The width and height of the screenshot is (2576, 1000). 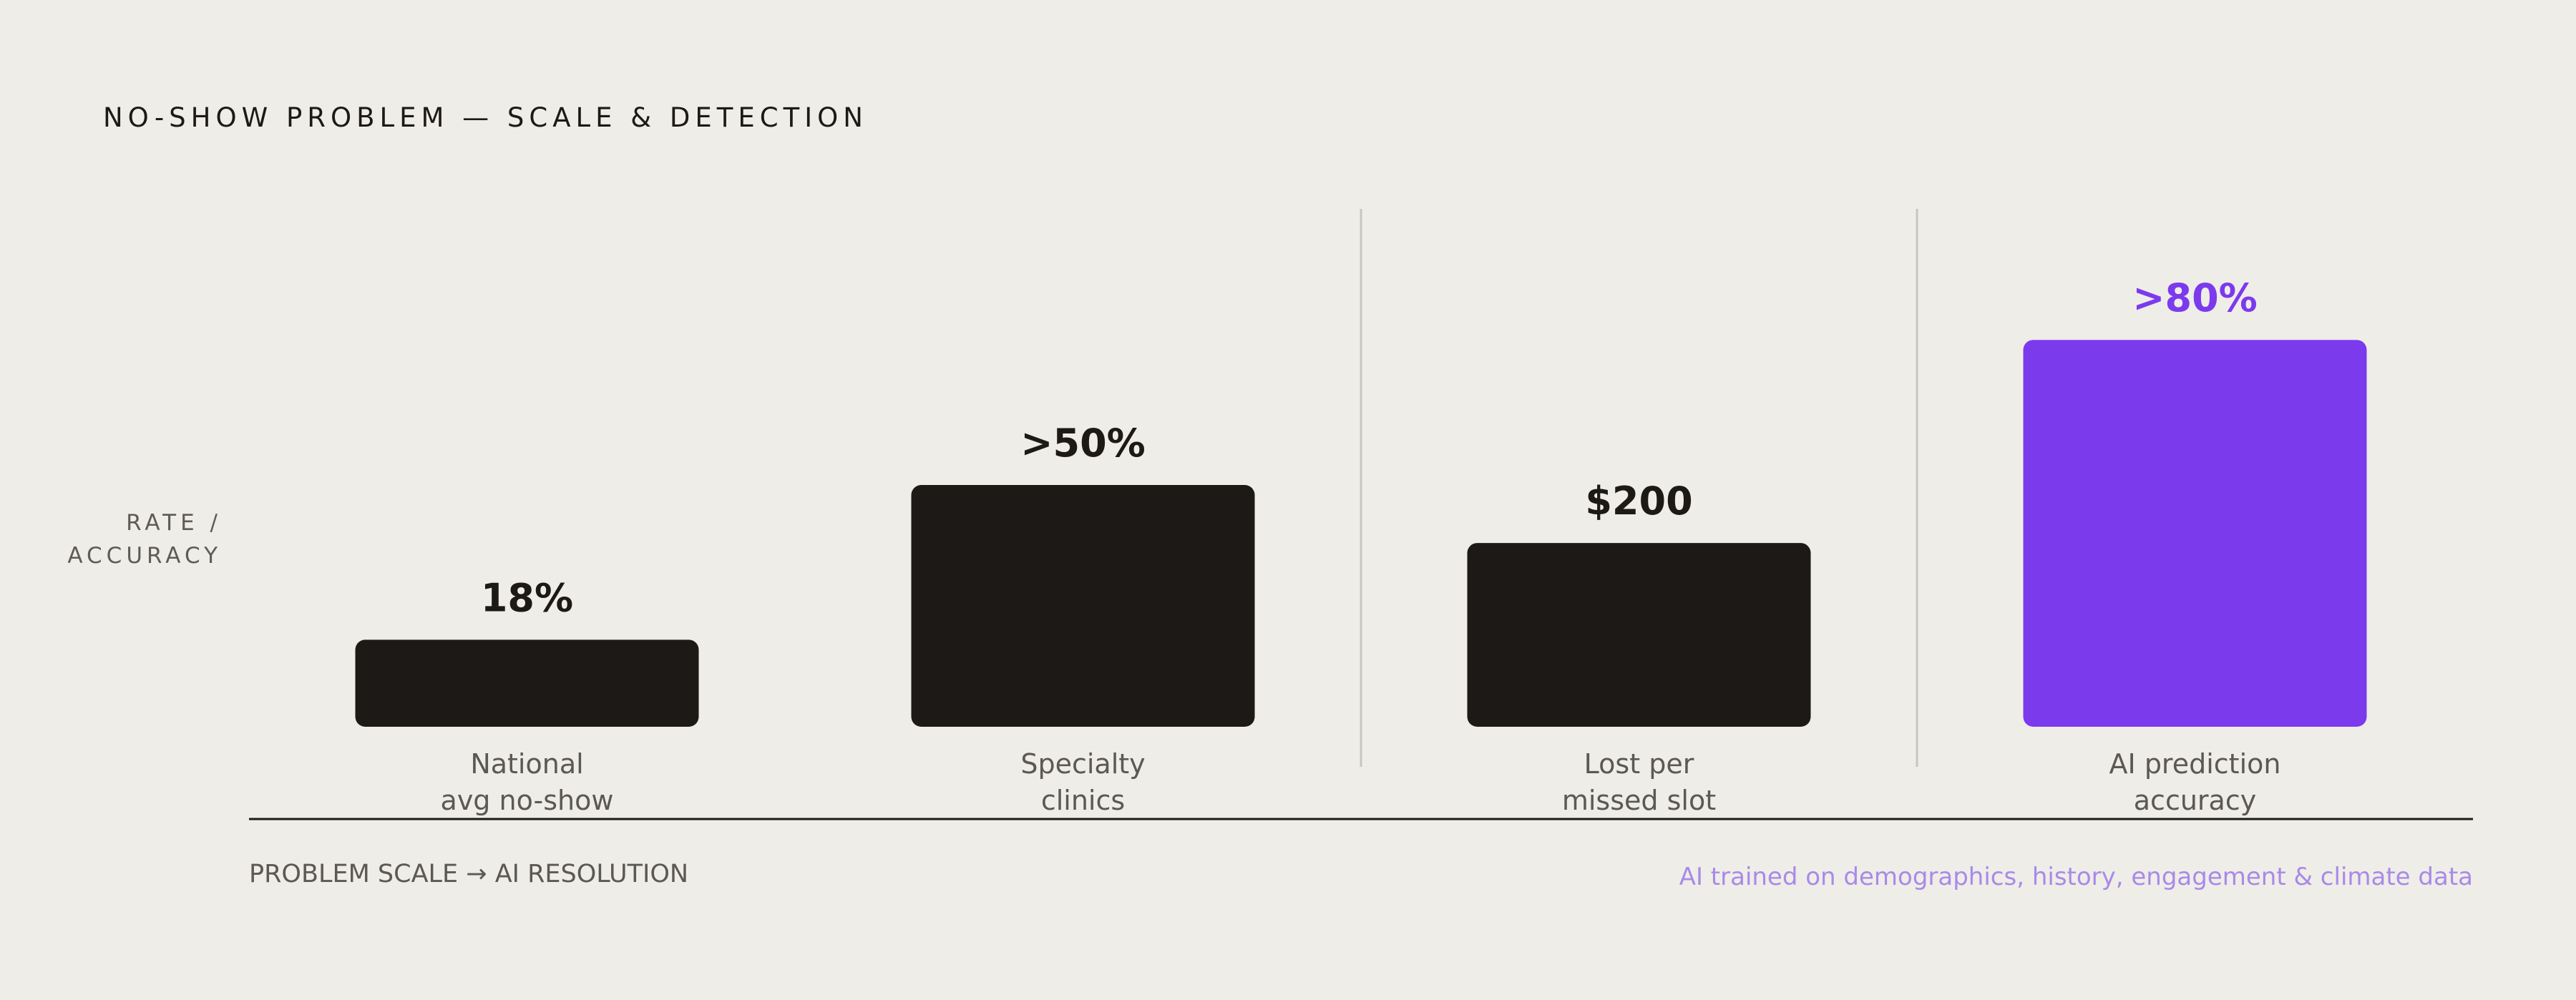 What do you see at coordinates (1639, 800) in the screenshot?
I see `x-tick-label-3-line-2: missed slot` at bounding box center [1639, 800].